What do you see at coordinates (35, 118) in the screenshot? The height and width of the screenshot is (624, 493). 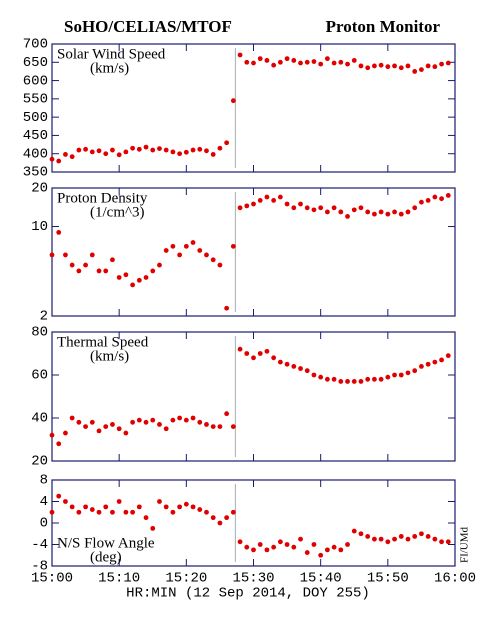 I see `y-tick-label: 500` at bounding box center [35, 118].